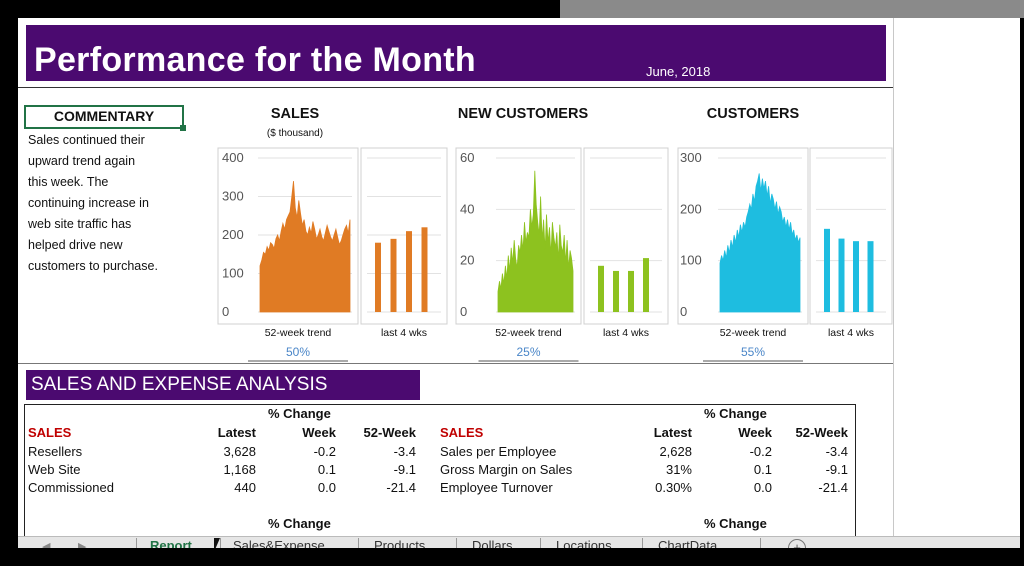 This screenshot has height=566, width=1024. Describe the element at coordinates (239, 469) in the screenshot. I see `table-cell: 1,168` at that location.